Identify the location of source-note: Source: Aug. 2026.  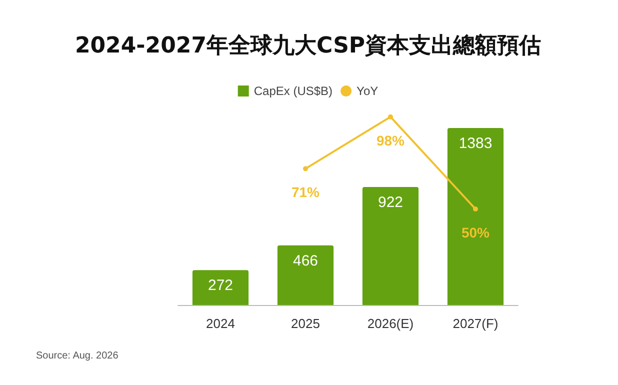
(77, 356).